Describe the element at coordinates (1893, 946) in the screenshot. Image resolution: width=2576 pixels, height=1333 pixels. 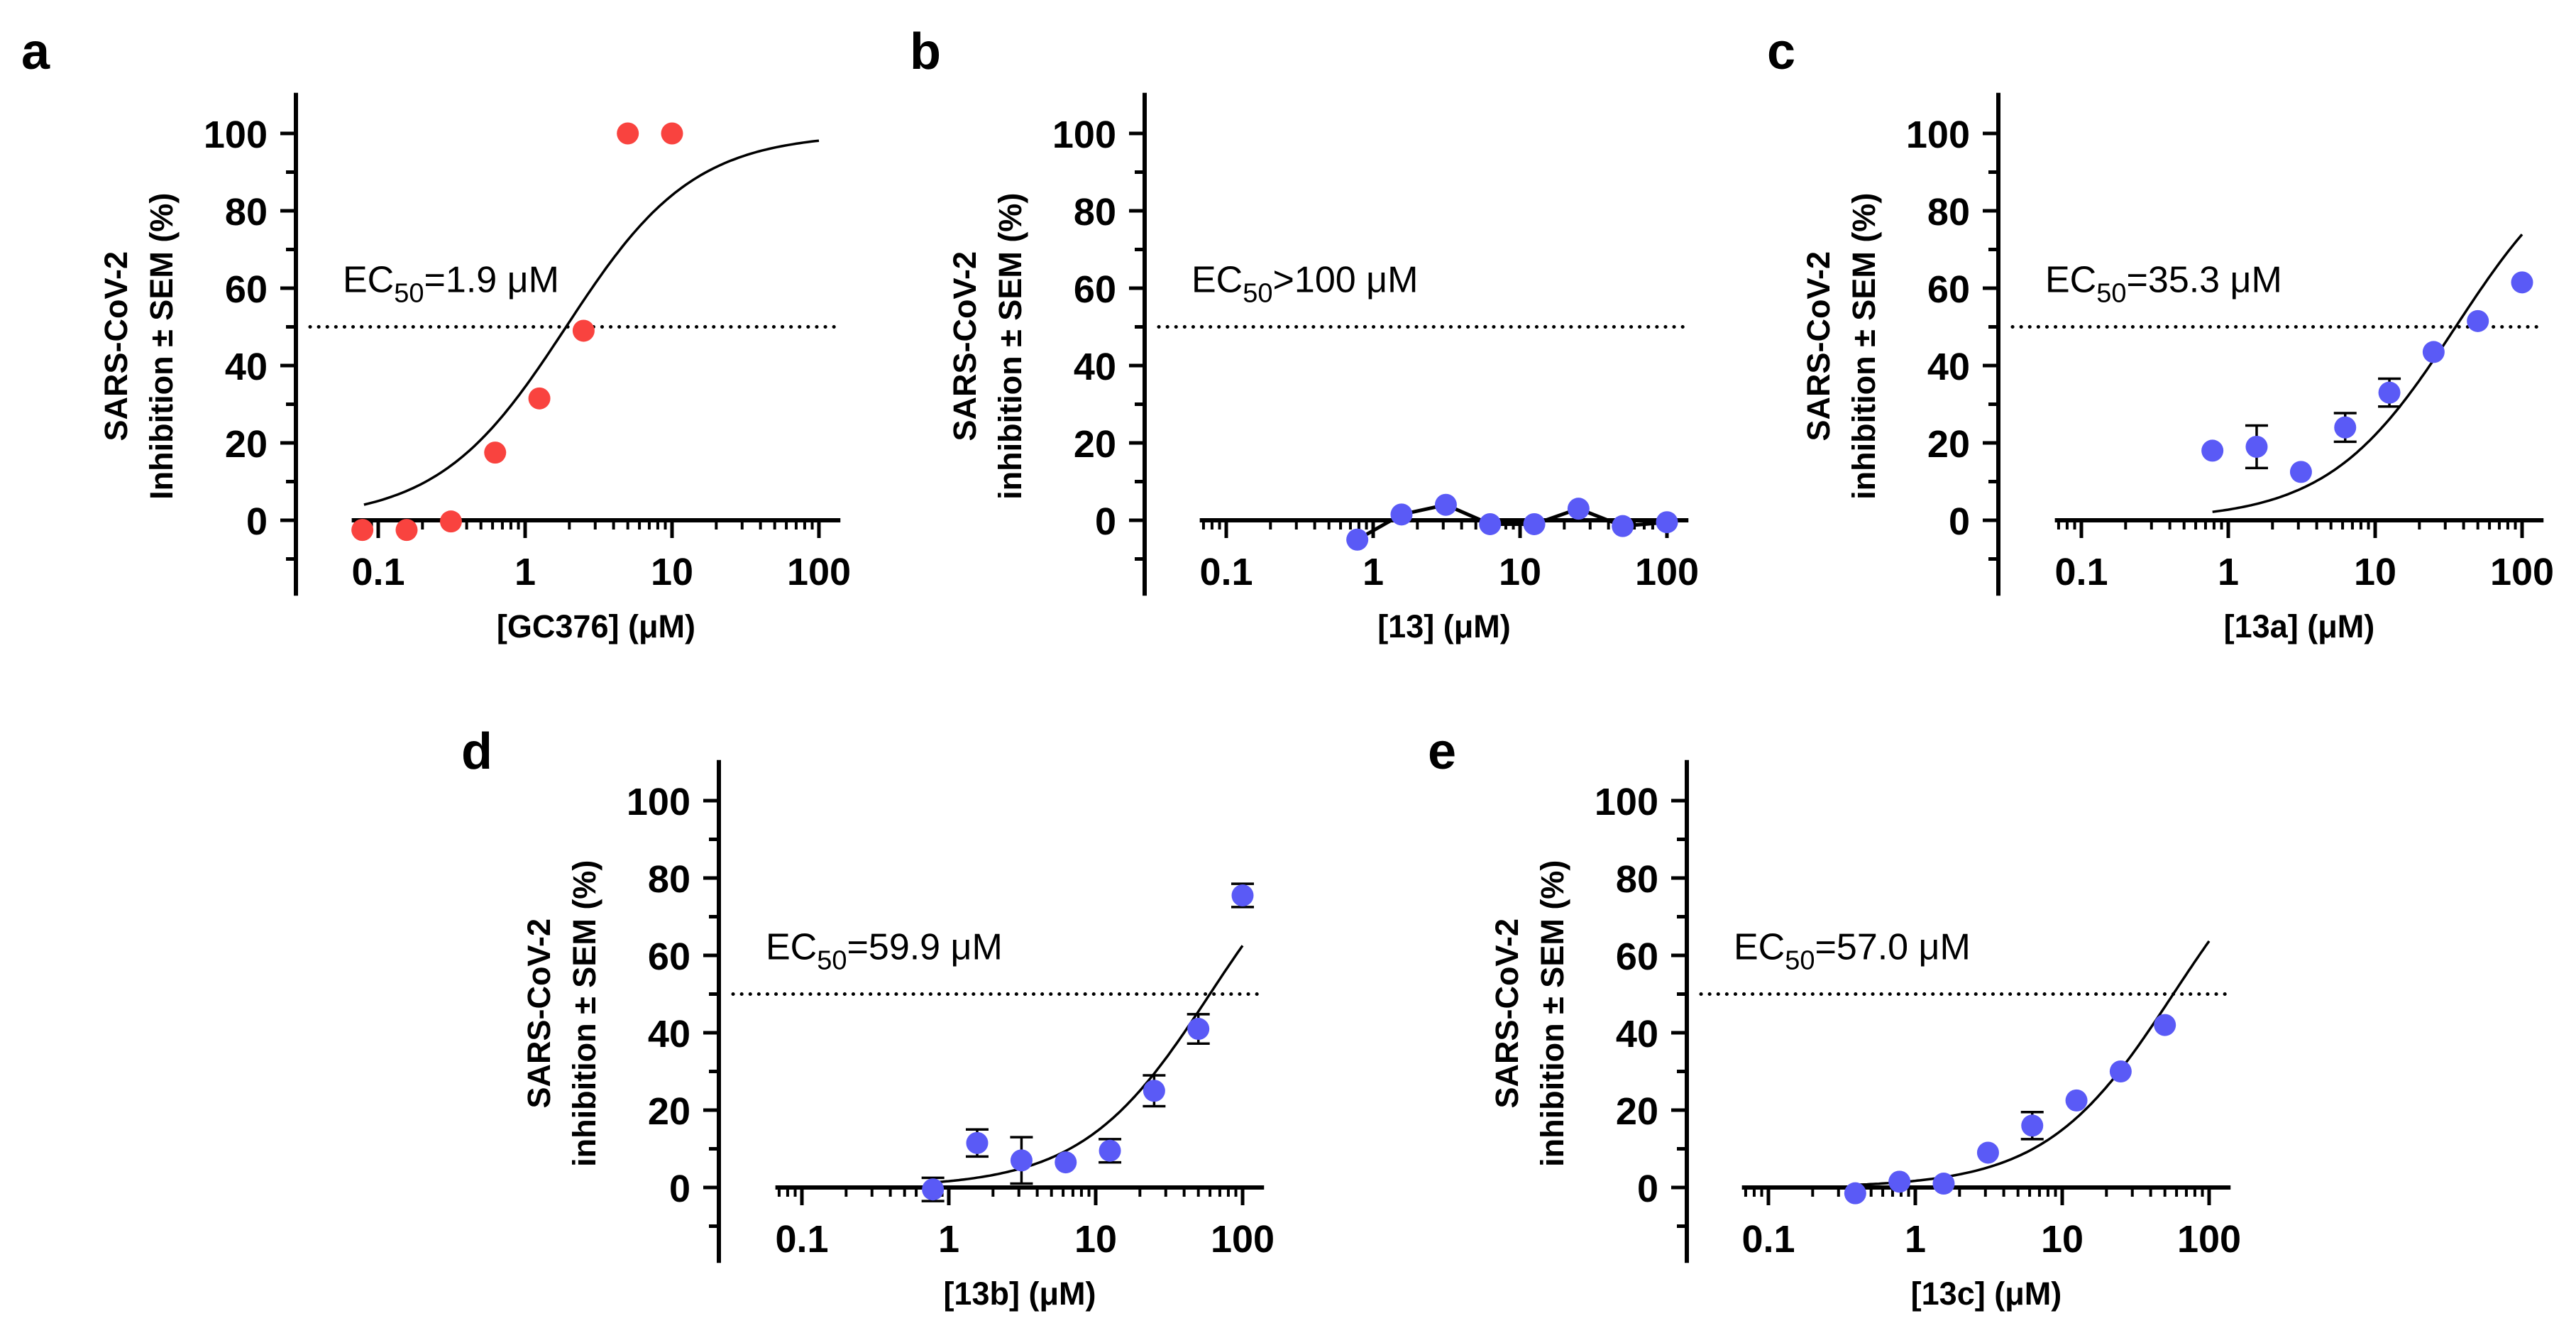
I see `ec50-value: =57.0 μM` at that location.